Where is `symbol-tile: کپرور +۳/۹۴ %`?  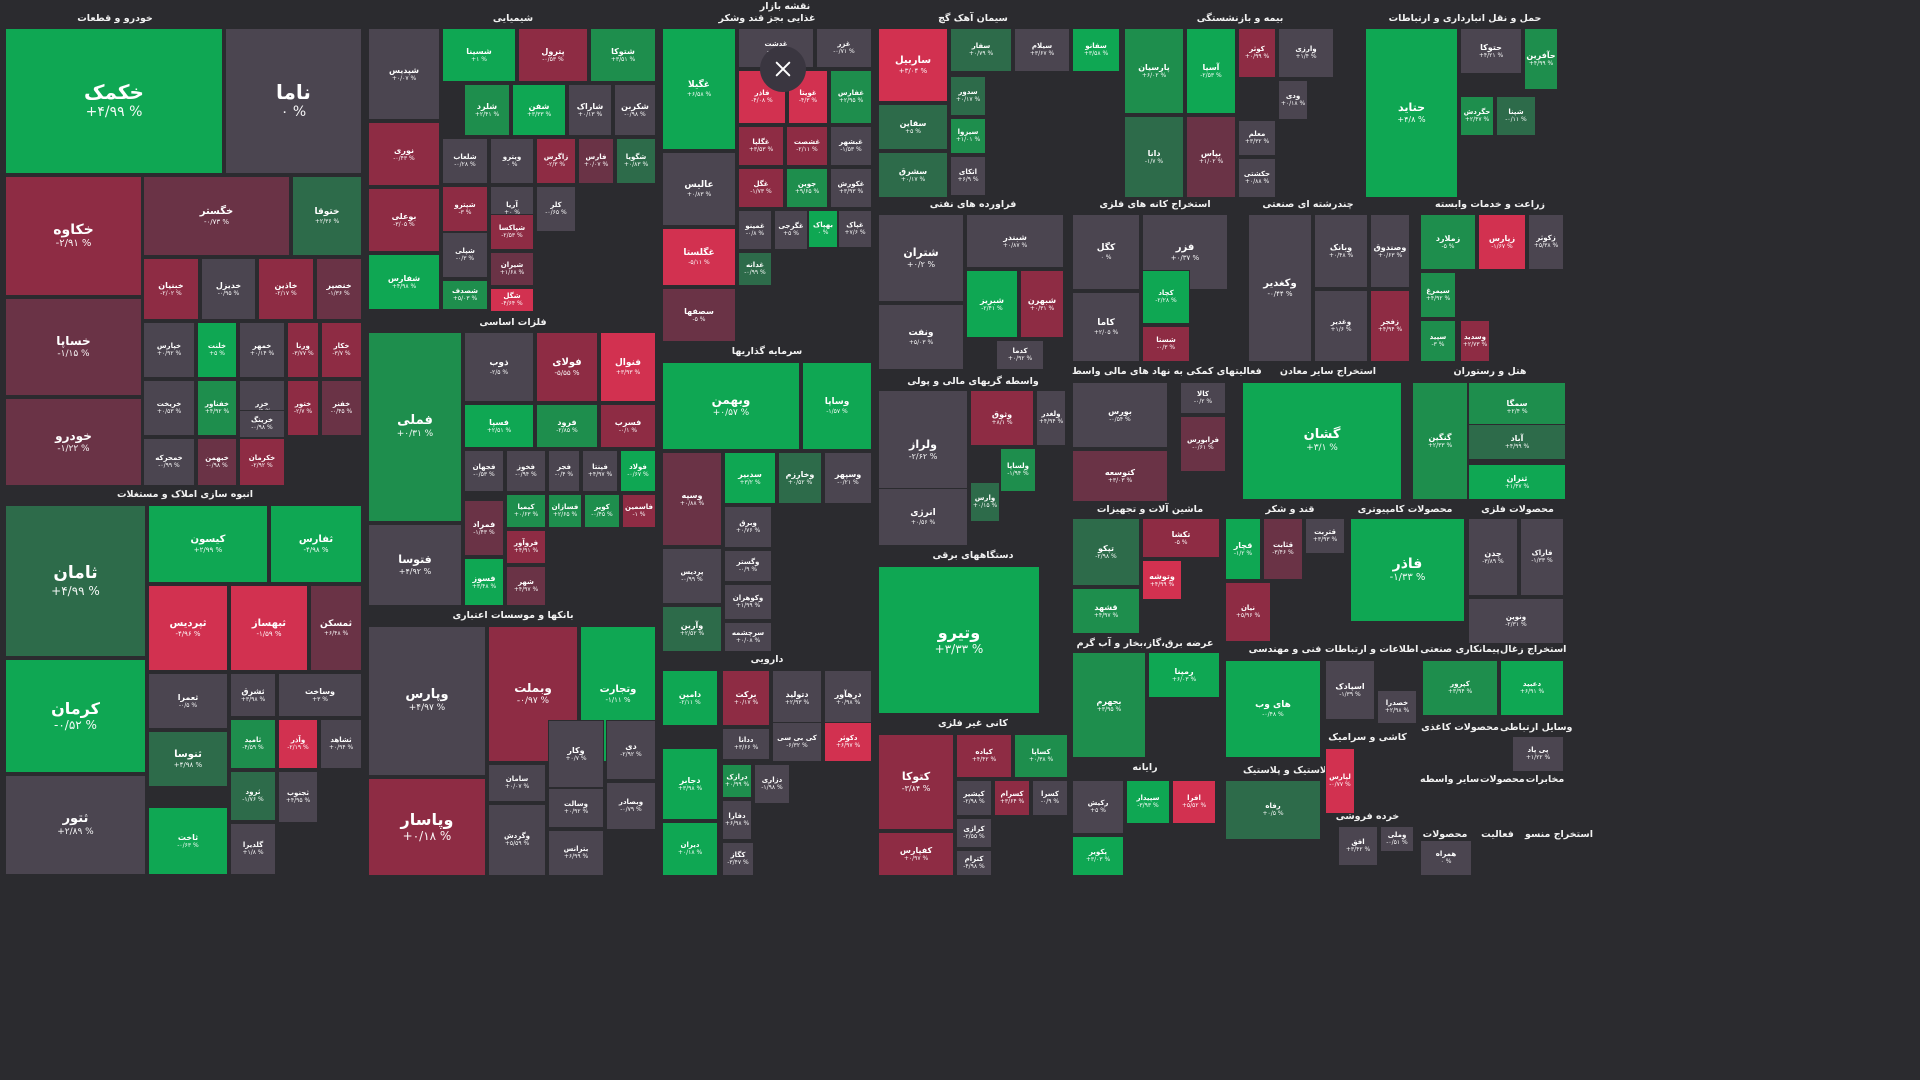
symbol-tile: کپرور +۳/۹۴ % is located at coordinates (1460, 688).